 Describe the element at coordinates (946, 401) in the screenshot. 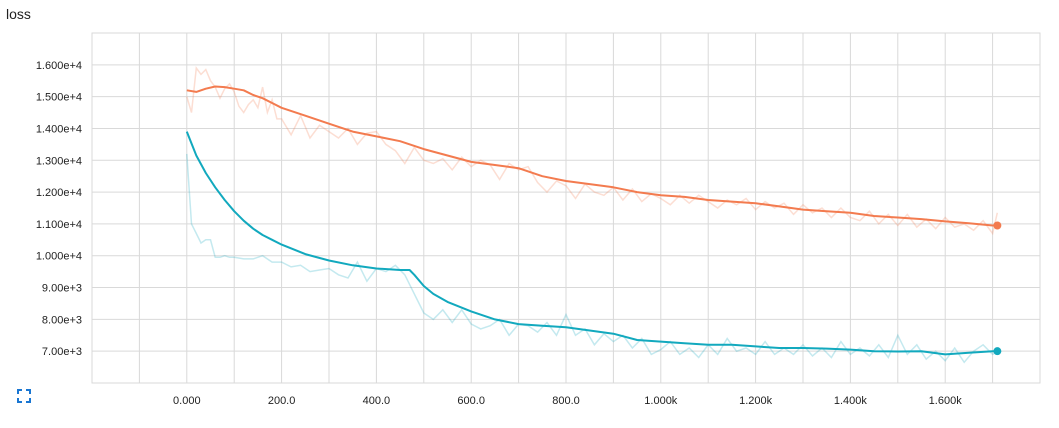

I see `x-tick-label: 1.600k` at that location.